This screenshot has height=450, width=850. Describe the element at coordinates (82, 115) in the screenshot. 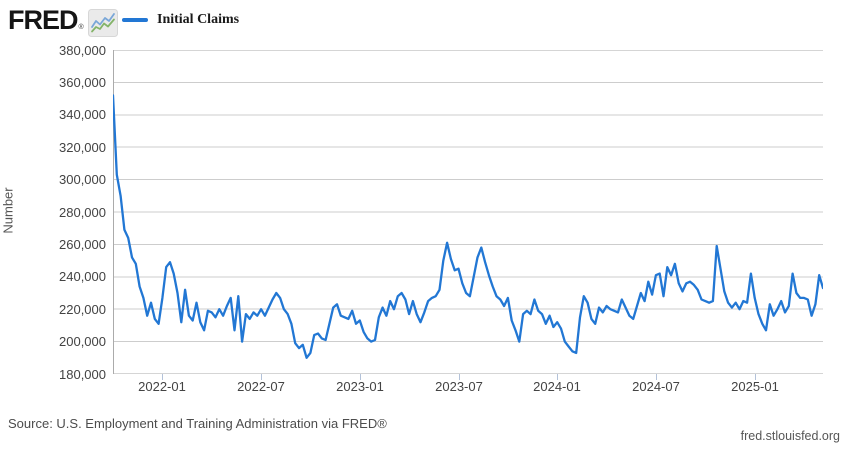

I see `y-tick-label: 340,000` at that location.